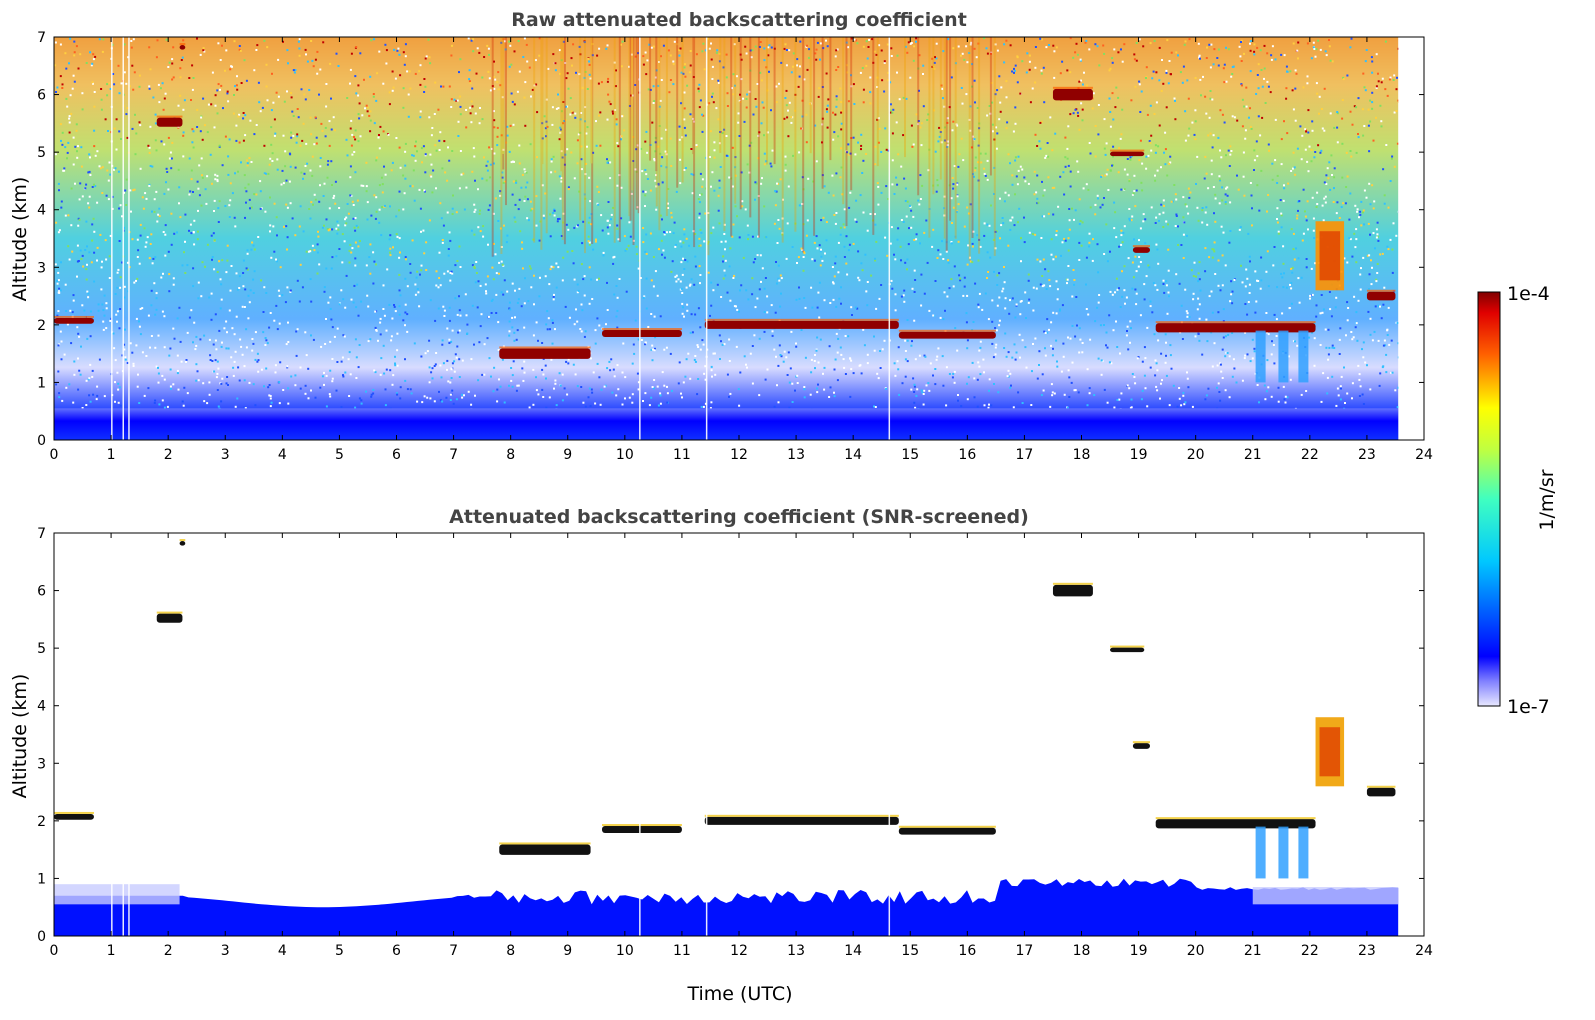  What do you see at coordinates (625, 951) in the screenshot?
I see `x-tick-label: 10` at bounding box center [625, 951].